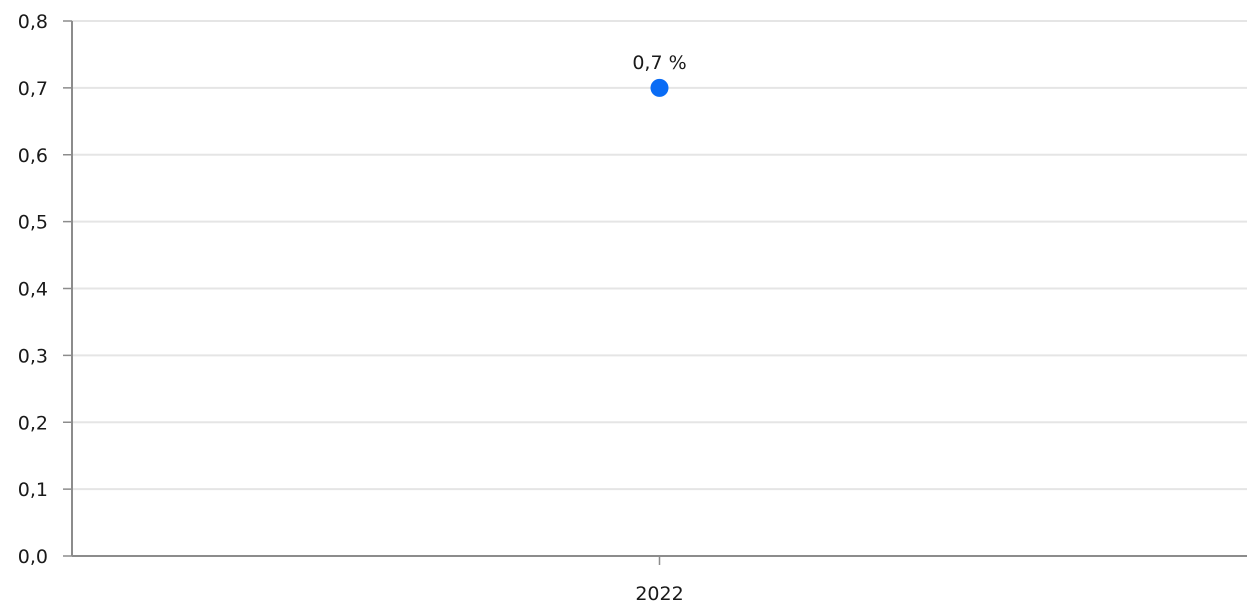  What do you see at coordinates (659, 63) in the screenshot?
I see `data-label: 0,7 %` at bounding box center [659, 63].